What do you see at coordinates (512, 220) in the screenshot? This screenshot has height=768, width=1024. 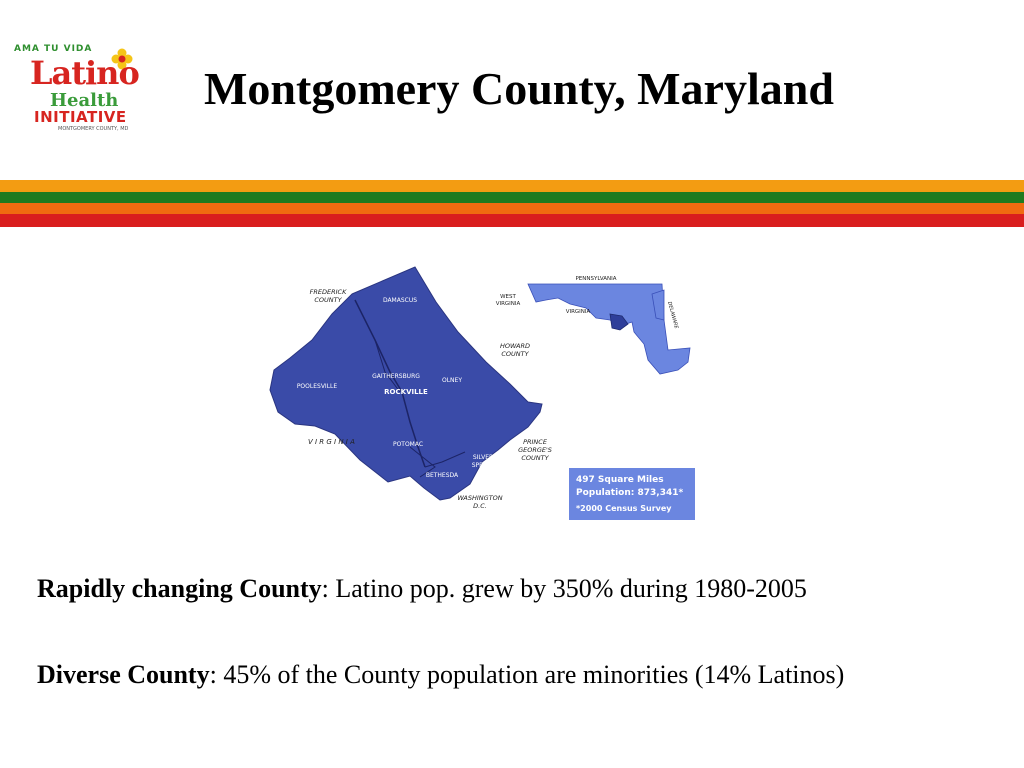 I see `stripe-red` at bounding box center [512, 220].